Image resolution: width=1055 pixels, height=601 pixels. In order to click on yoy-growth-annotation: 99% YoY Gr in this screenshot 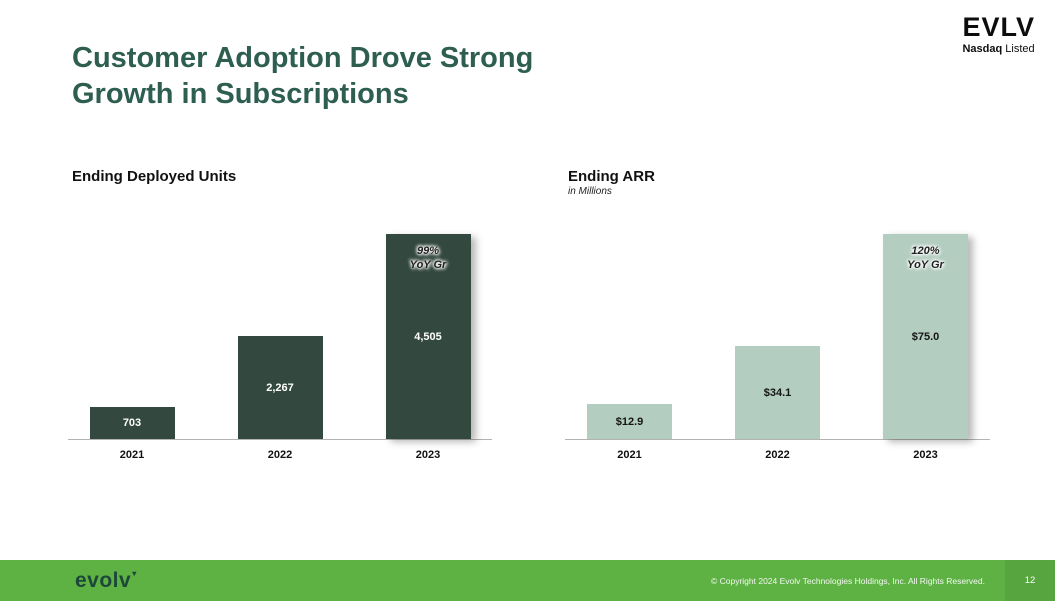, I will do `click(428, 258)`.